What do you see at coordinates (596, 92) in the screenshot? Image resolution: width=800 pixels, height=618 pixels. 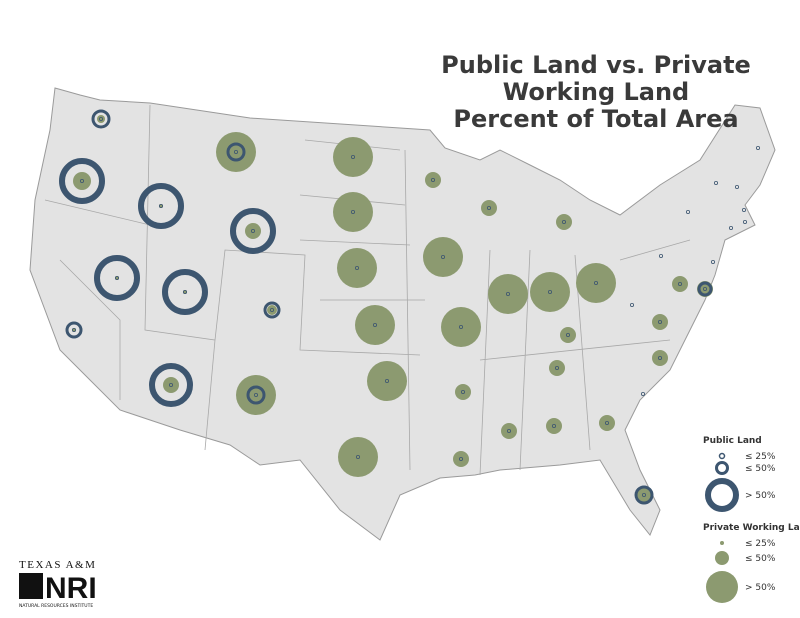 I see `title-line: Working Land` at bounding box center [596, 92].